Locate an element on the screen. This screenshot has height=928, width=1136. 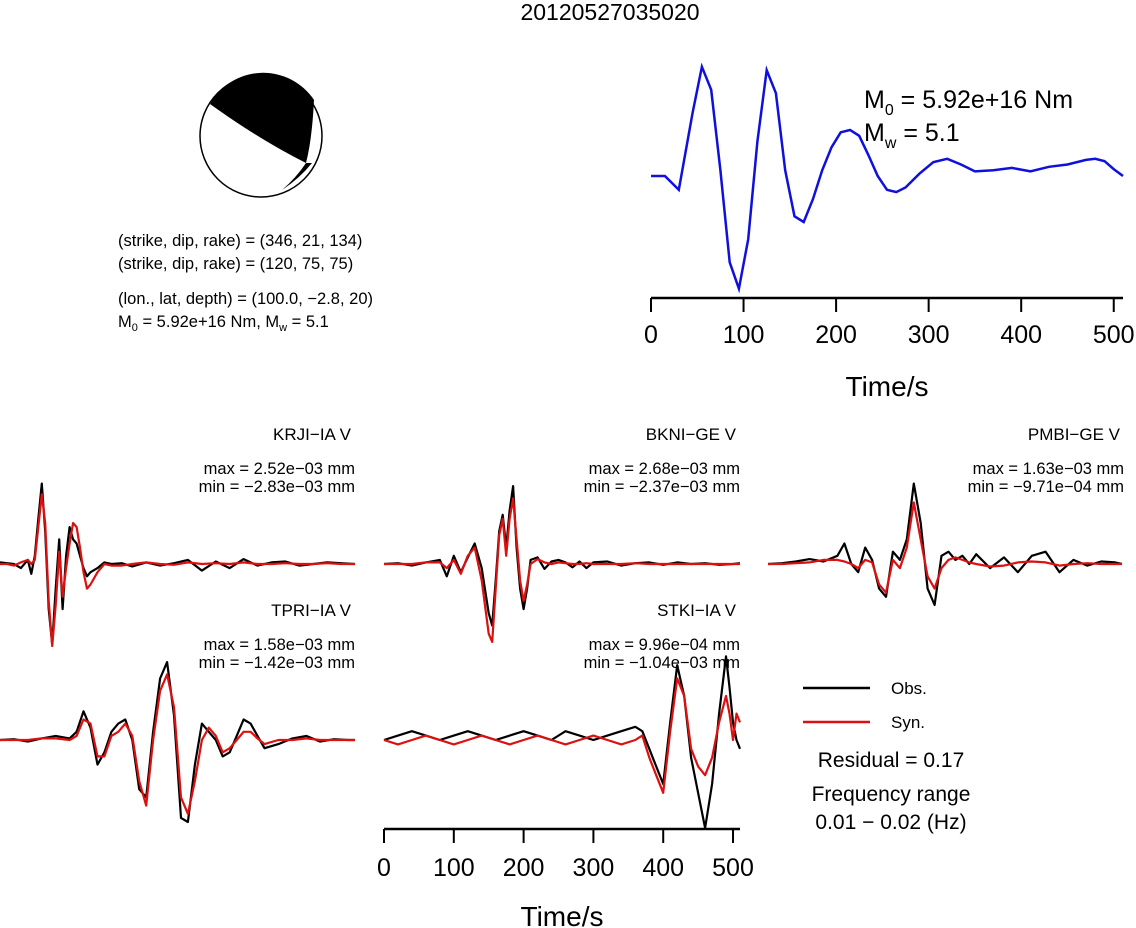
stf-mw-value: = 5.1 is located at coordinates (927, 133).